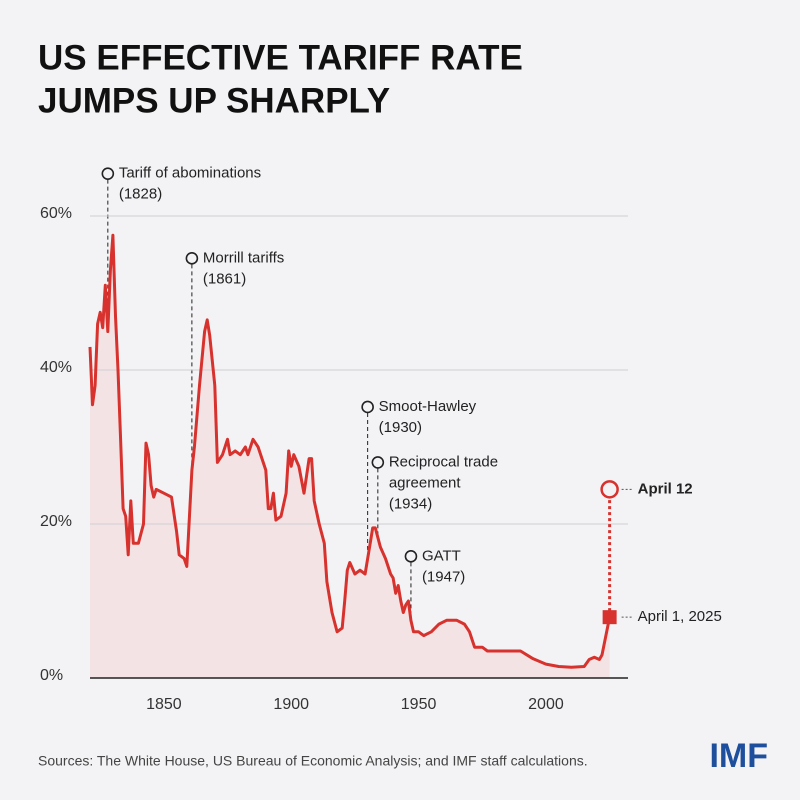  What do you see at coordinates (738, 756) in the screenshot?
I see `logo: IMF` at bounding box center [738, 756].